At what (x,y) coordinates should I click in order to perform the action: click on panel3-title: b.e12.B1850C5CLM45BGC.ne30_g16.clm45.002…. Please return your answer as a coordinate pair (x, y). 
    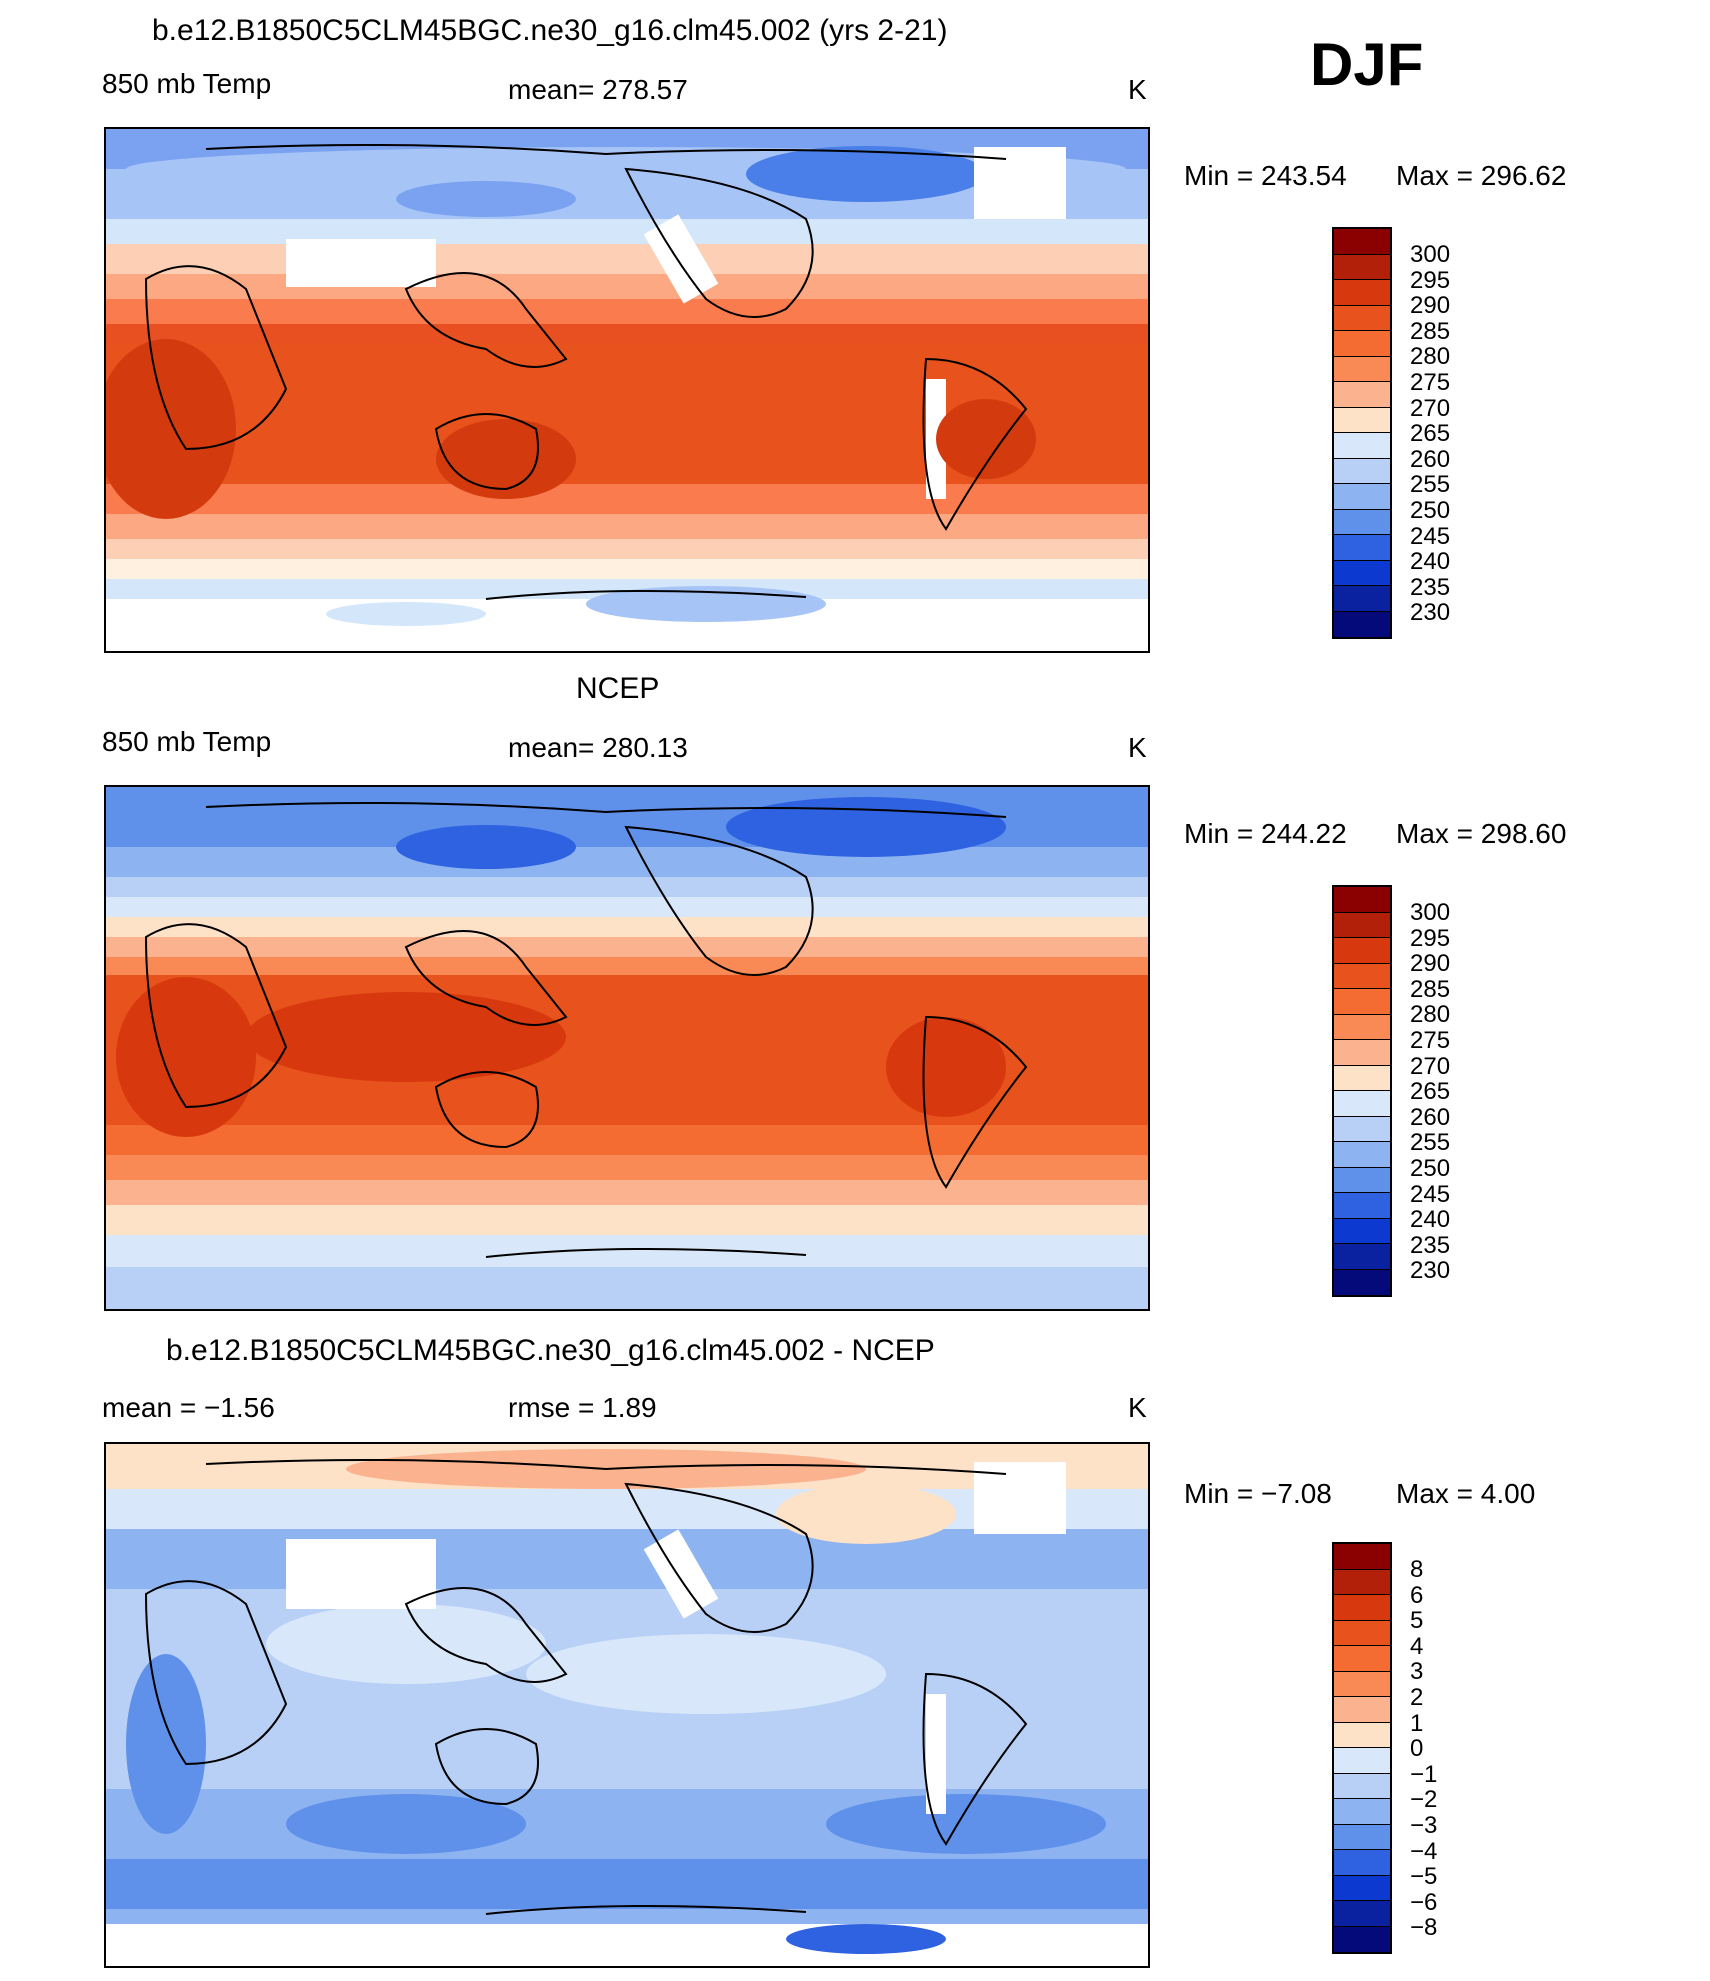
    Looking at the image, I should click on (550, 1350).